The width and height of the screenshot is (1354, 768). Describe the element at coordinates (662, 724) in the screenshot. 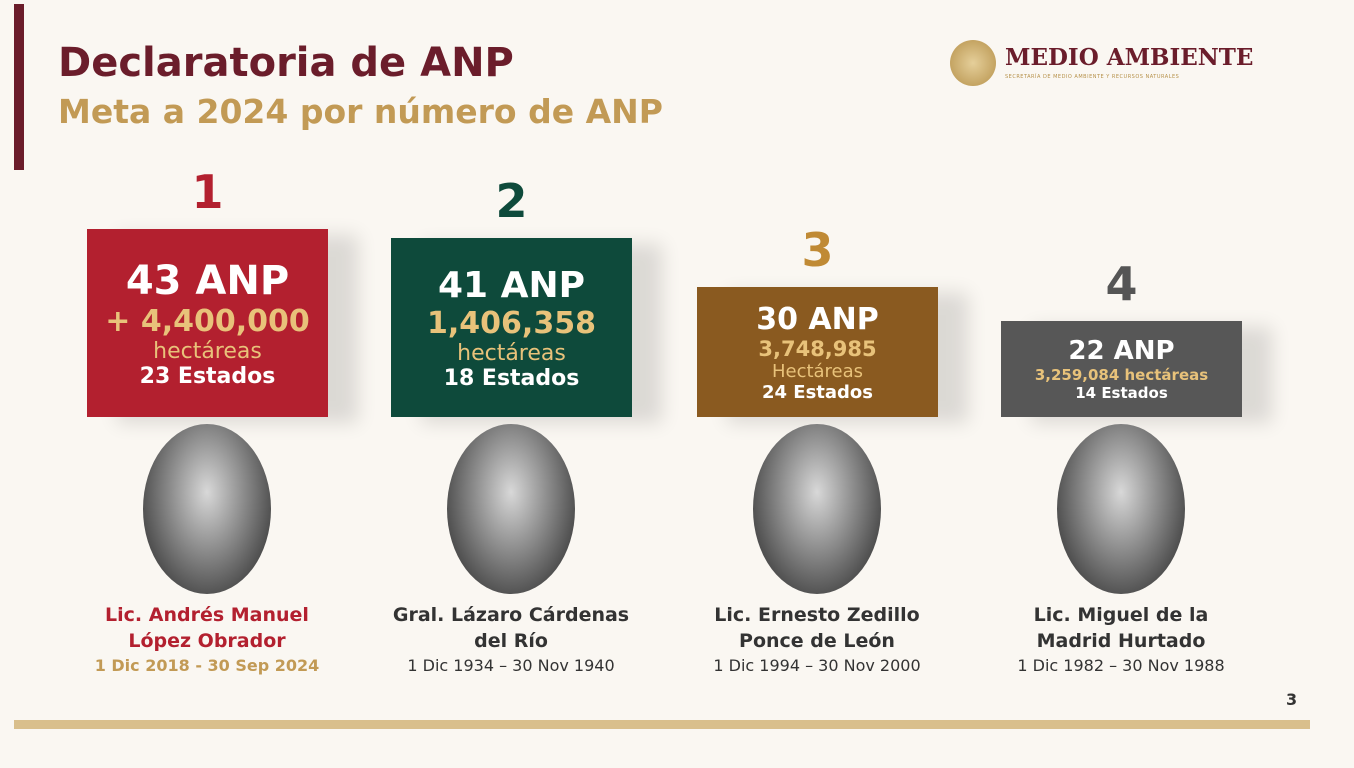

I see `footer-line` at that location.